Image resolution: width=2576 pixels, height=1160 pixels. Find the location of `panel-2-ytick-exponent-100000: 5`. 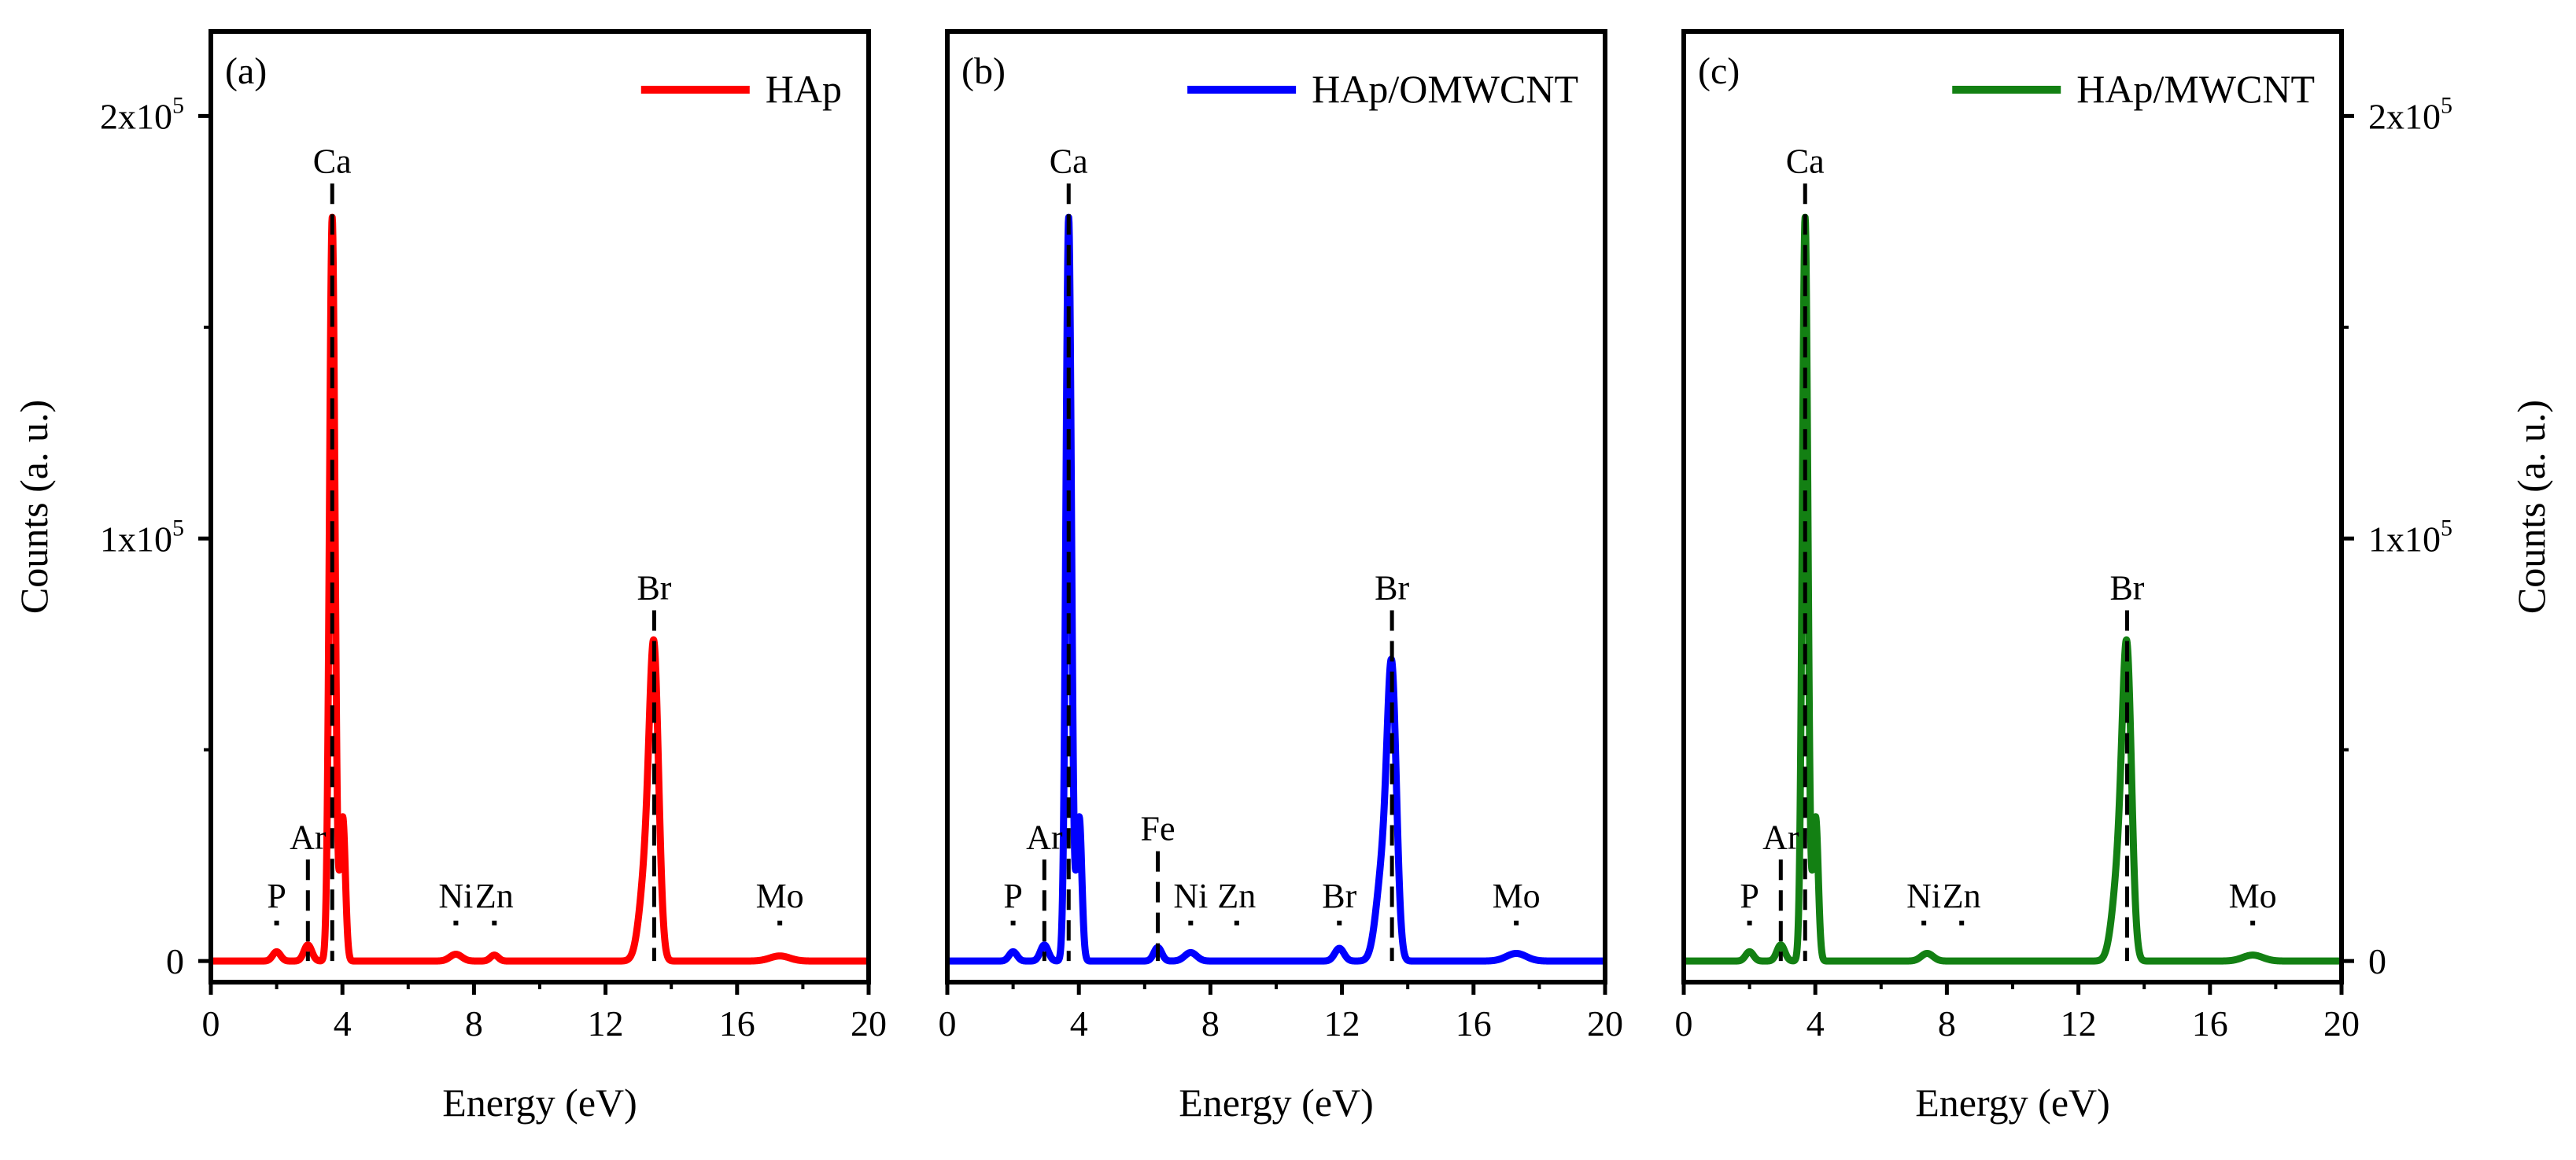

panel-2-ytick-exponent-100000: 5 is located at coordinates (2447, 528).